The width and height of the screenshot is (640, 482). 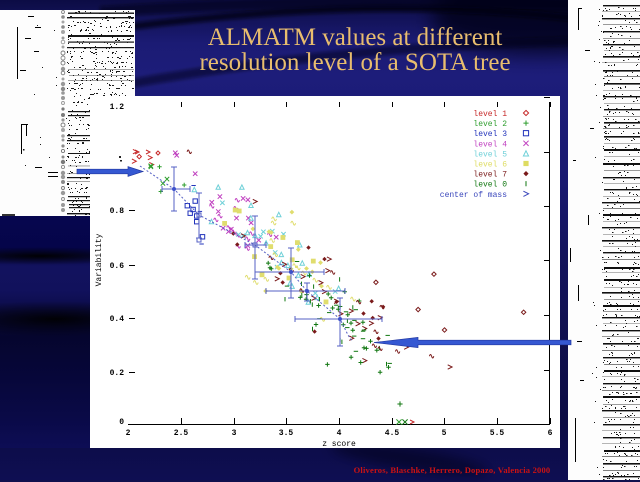 I want to click on svg-text: 0.4, so click(x=117, y=319).